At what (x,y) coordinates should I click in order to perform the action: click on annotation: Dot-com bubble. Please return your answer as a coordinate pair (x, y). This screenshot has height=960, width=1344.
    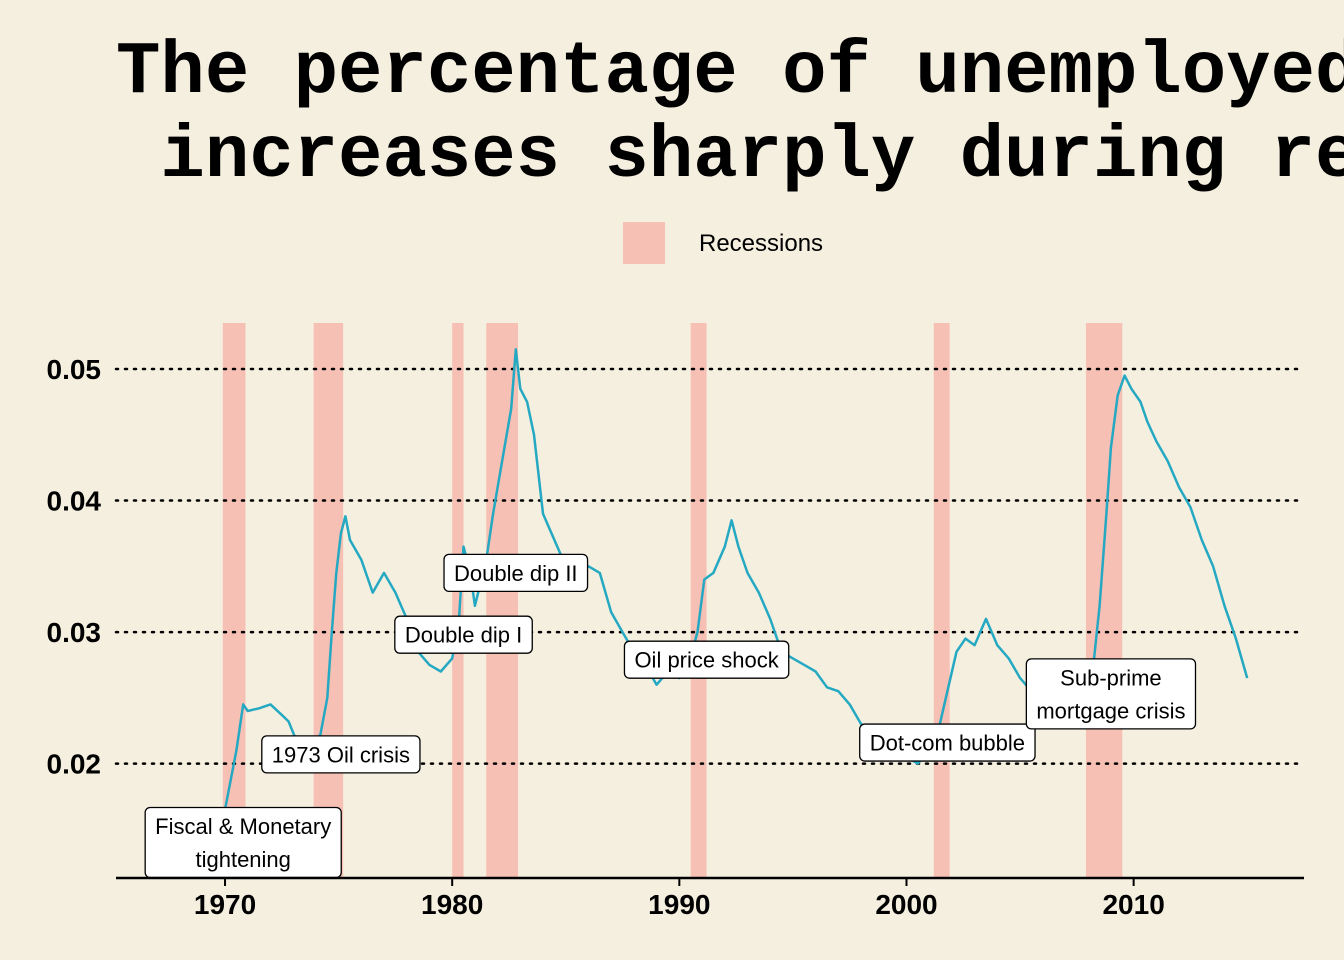
    Looking at the image, I should click on (947, 742).